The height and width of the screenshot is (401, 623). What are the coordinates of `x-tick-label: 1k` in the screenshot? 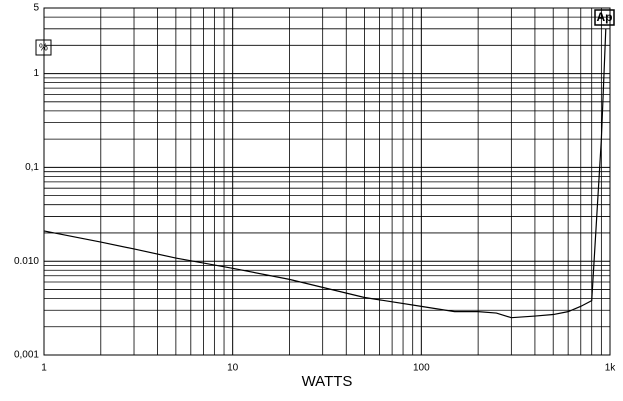 It's located at (611, 368).